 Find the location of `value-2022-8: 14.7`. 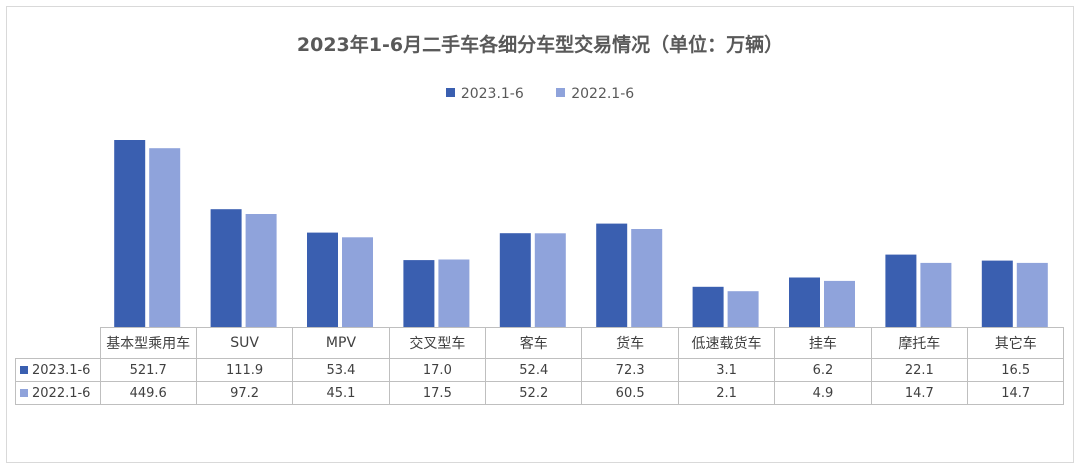

value-2022-8: 14.7 is located at coordinates (919, 393).